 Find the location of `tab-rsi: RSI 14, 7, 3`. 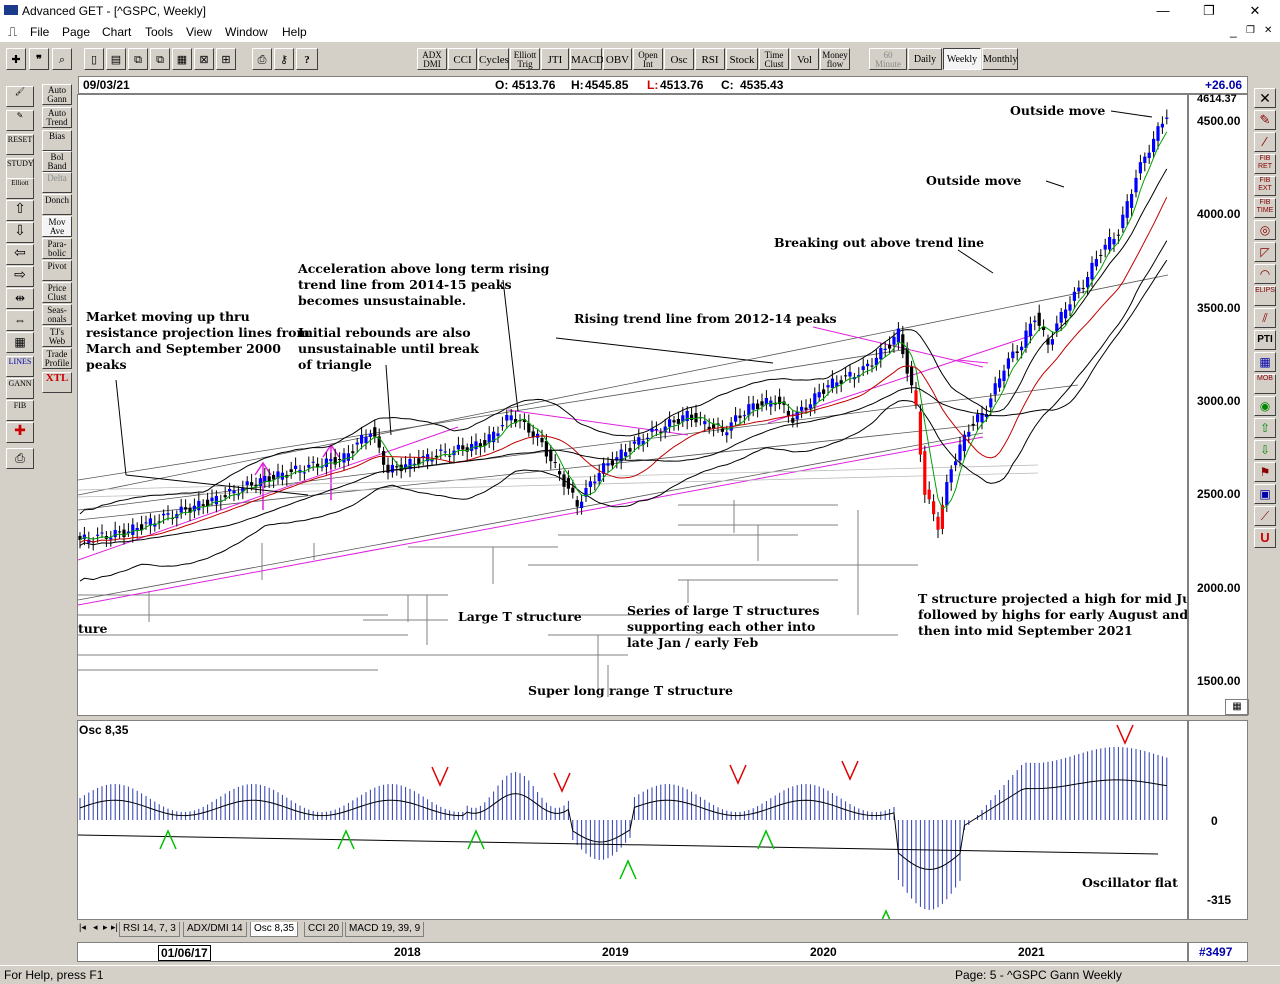

tab-rsi: RSI 14, 7, 3 is located at coordinates (149, 929).